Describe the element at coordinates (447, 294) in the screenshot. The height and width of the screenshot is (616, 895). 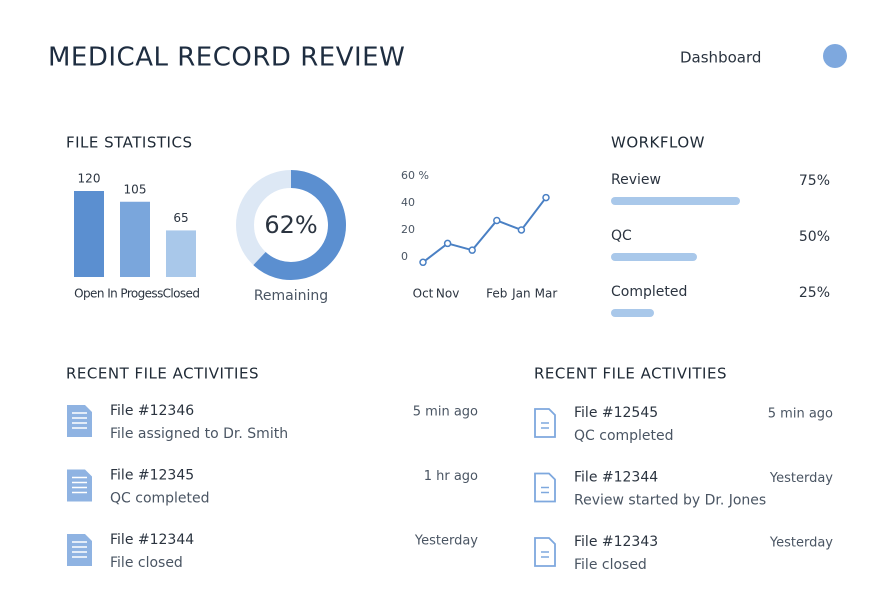
I see `x-tick-label: Nov` at that location.